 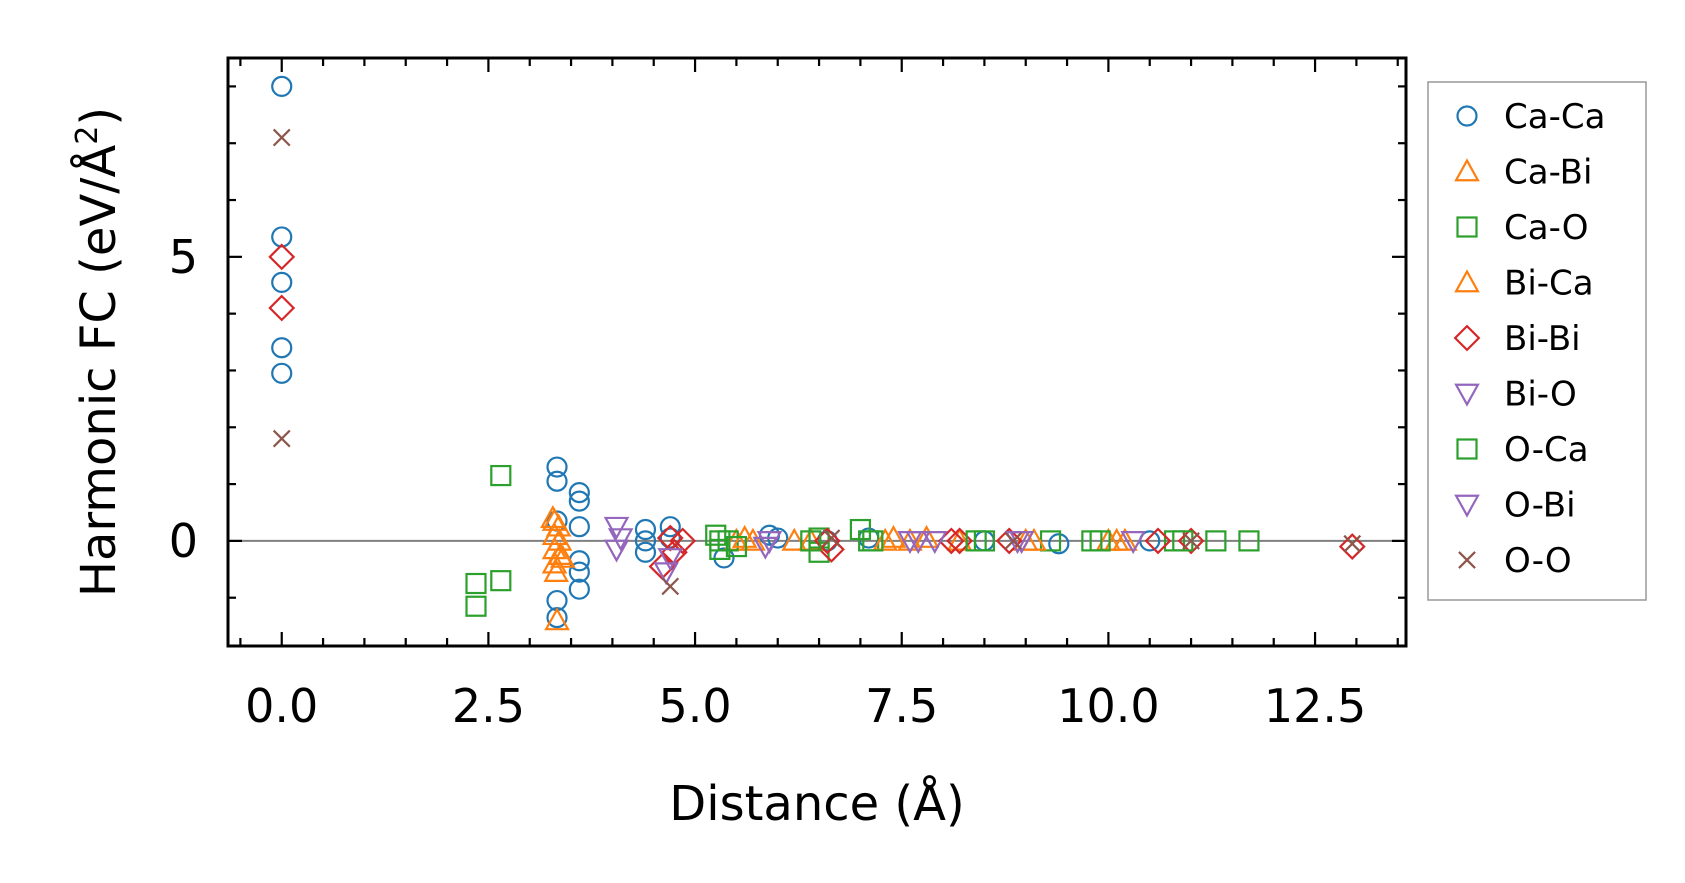 I want to click on legend-entry-o-ca: O-Ca, so click(x=1522, y=450).